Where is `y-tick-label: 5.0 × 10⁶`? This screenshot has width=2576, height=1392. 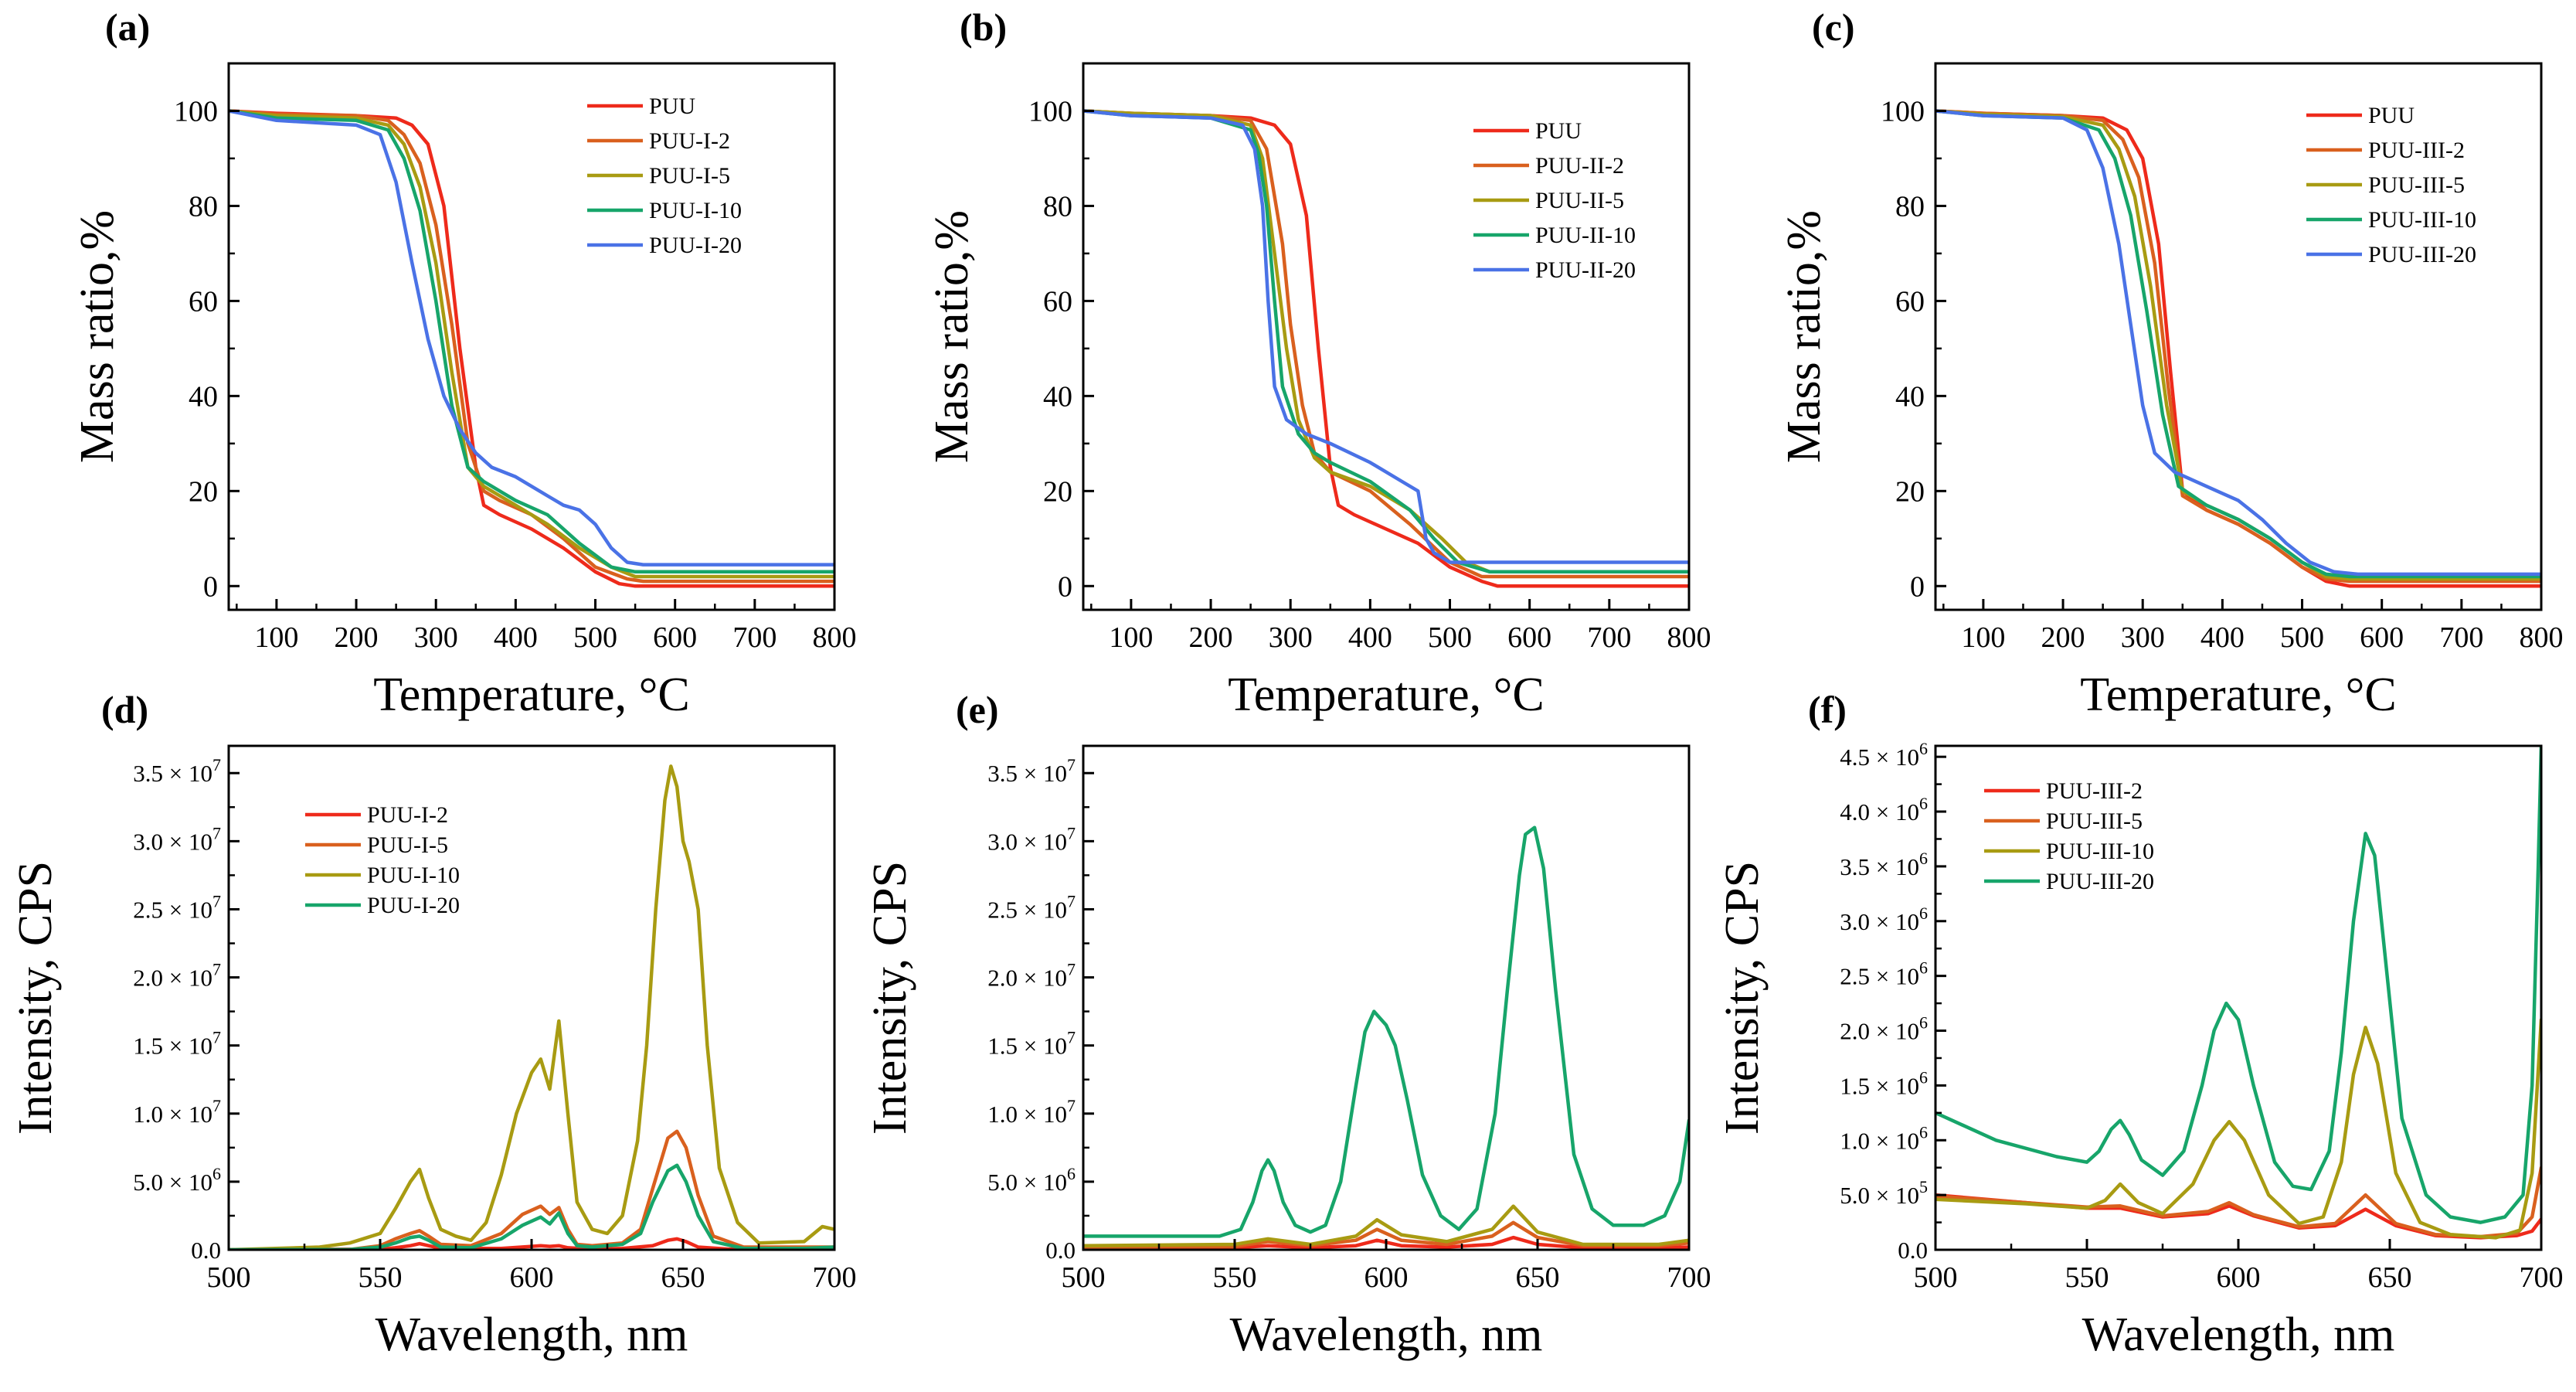 y-tick-label: 5.0 × 10⁶ is located at coordinates (177, 1180).